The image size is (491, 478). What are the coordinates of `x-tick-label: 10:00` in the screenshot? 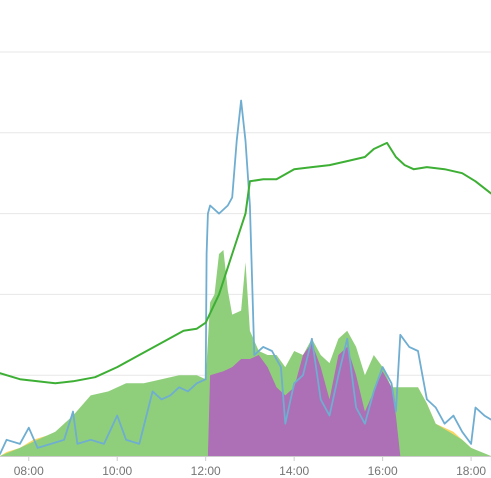 It's located at (117, 471).